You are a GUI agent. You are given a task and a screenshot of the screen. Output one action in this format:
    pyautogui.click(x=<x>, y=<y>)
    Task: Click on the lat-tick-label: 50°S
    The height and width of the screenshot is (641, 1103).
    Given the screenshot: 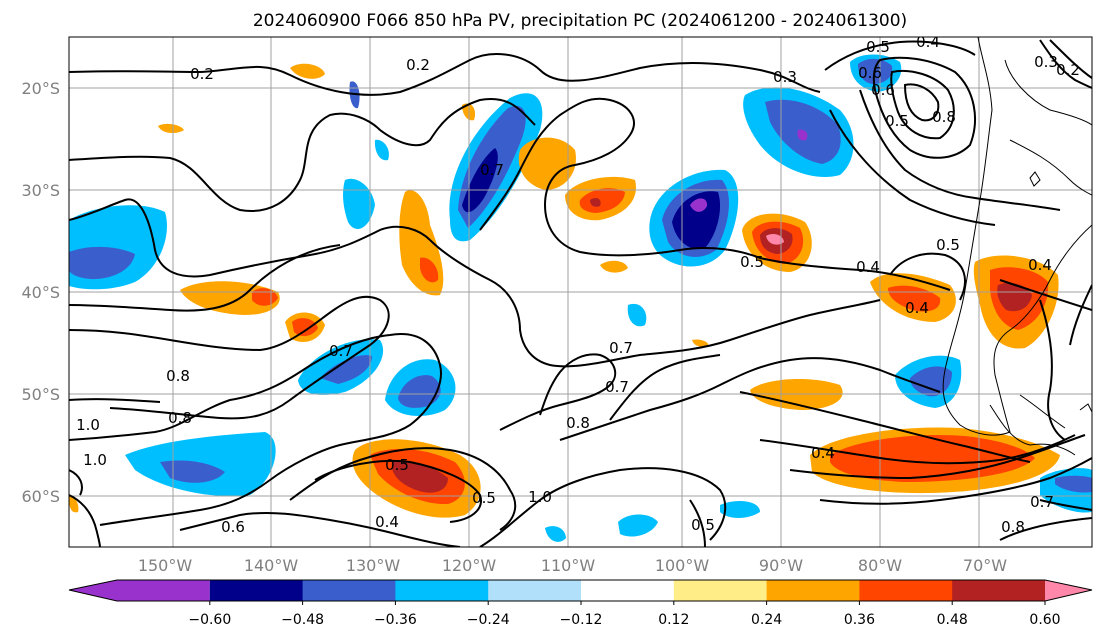 What is the action you would take?
    pyautogui.click(x=40, y=394)
    